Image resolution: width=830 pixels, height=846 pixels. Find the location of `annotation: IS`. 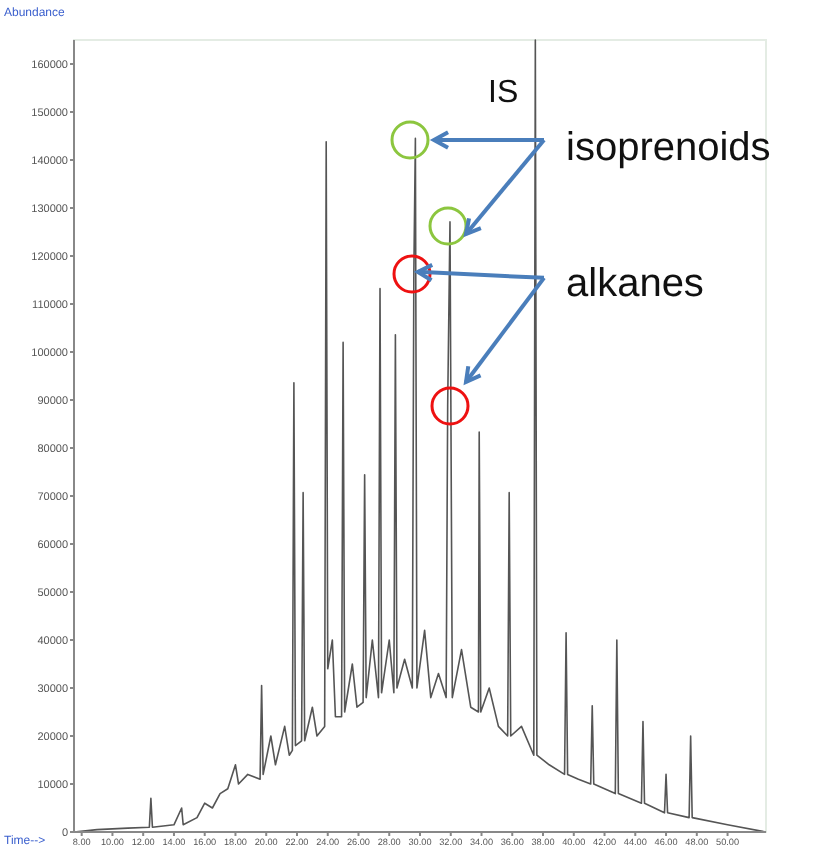

annotation: IS is located at coordinates (503, 93).